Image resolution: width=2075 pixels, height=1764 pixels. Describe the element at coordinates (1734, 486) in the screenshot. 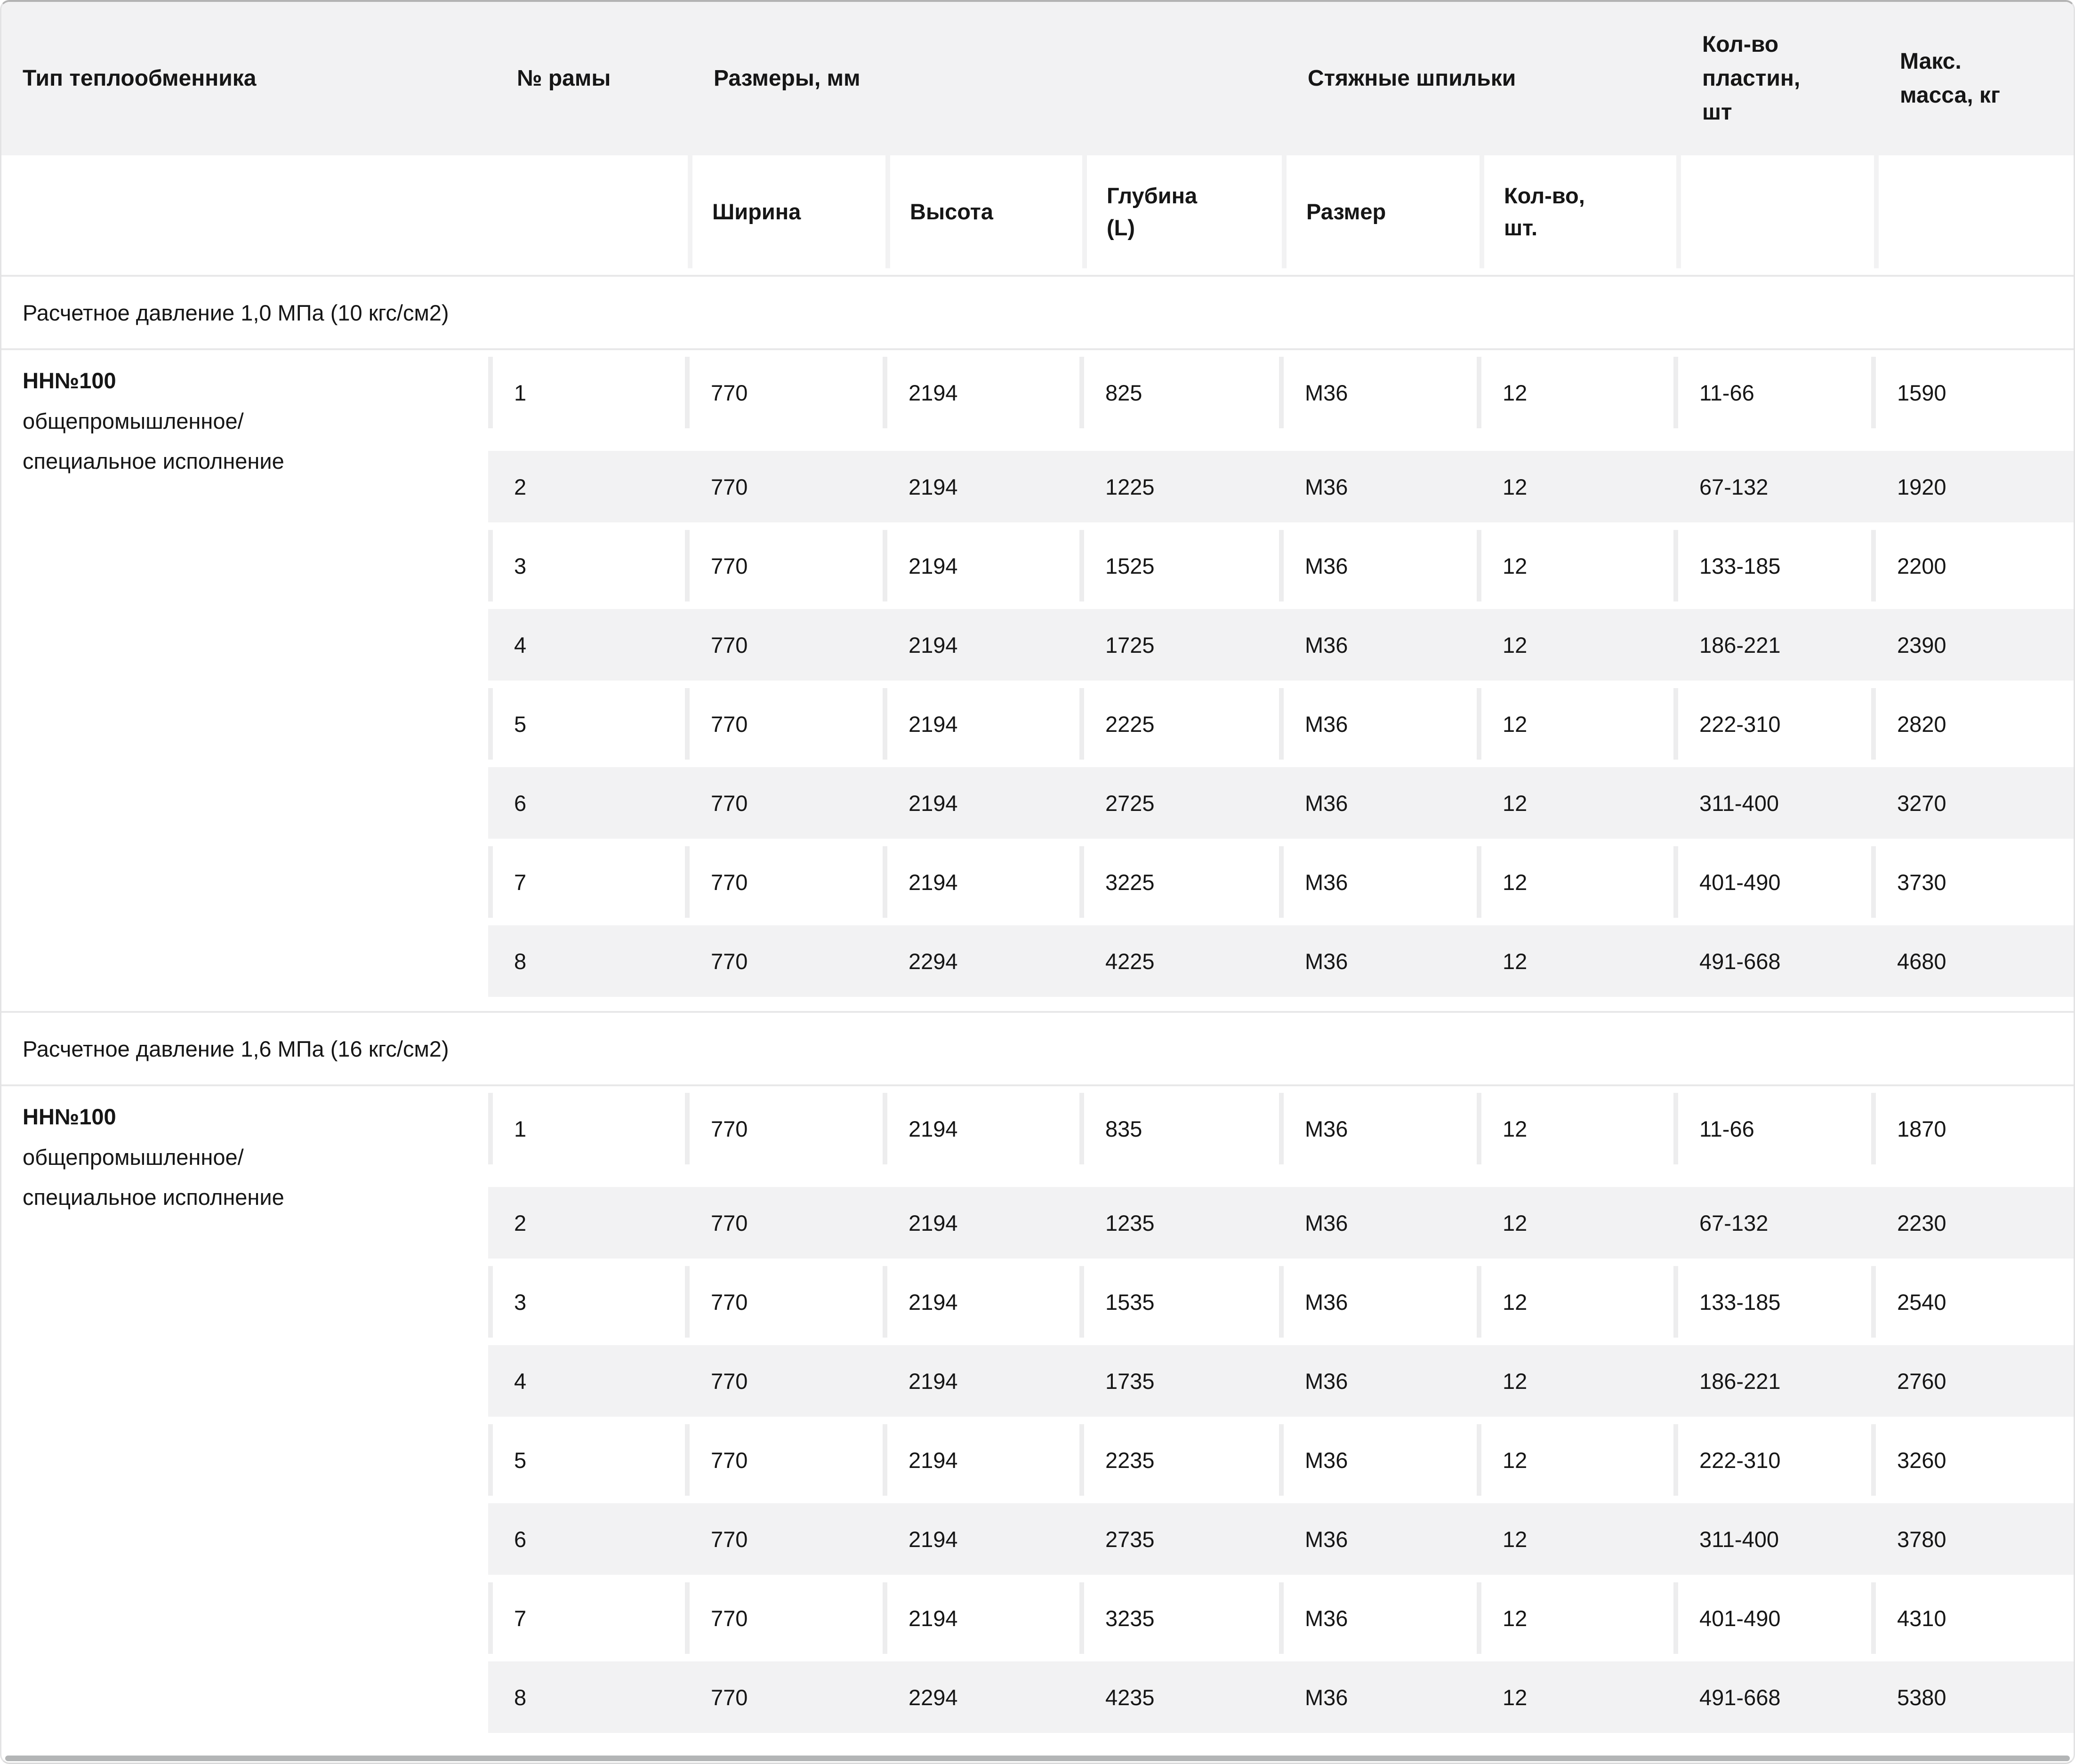

I see `cell-plates-range: 67-132` at that location.